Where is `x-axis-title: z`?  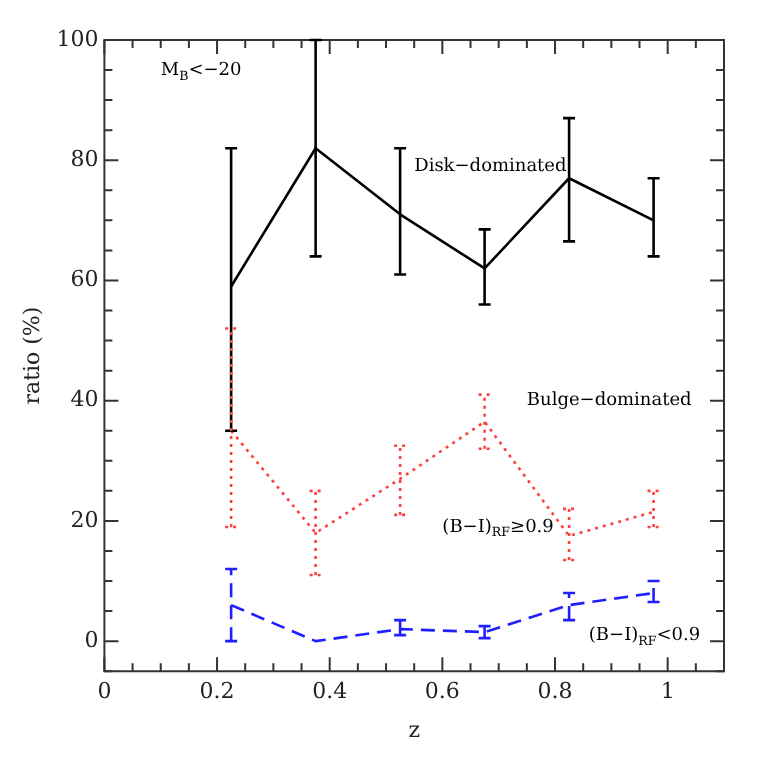
x-axis-title: z is located at coordinates (414, 729).